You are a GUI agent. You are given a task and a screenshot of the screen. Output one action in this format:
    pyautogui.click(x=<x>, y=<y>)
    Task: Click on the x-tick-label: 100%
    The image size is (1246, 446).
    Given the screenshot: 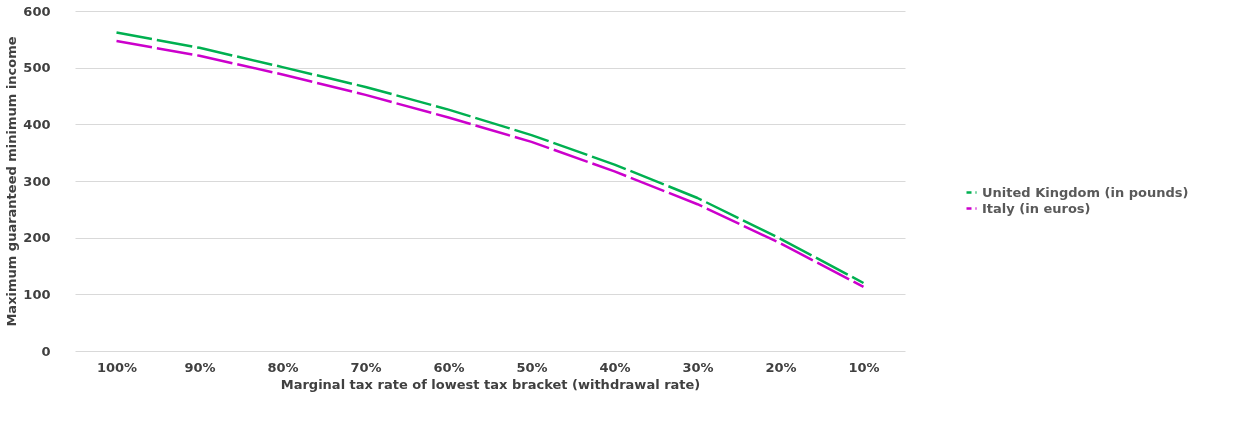 What is the action you would take?
    pyautogui.click(x=117, y=367)
    